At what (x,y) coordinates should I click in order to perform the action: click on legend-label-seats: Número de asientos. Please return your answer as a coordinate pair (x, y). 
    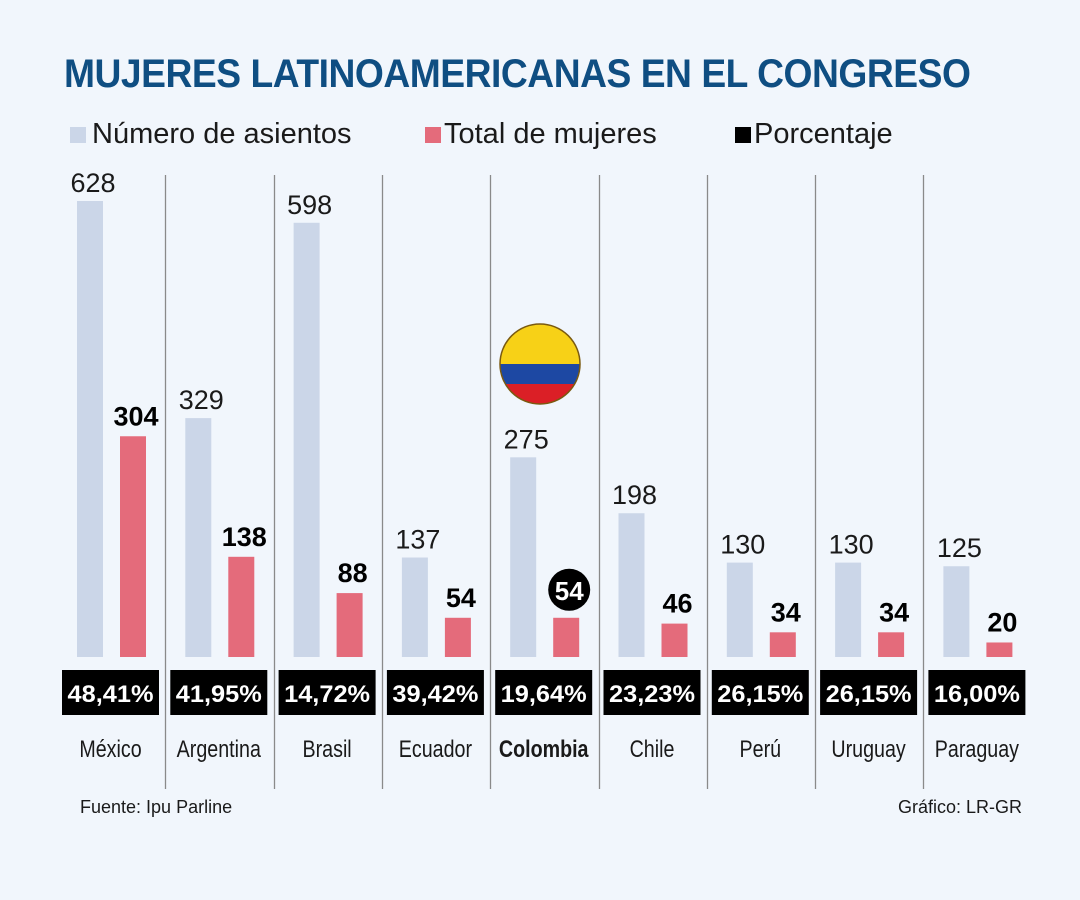
    Looking at the image, I should click on (222, 134).